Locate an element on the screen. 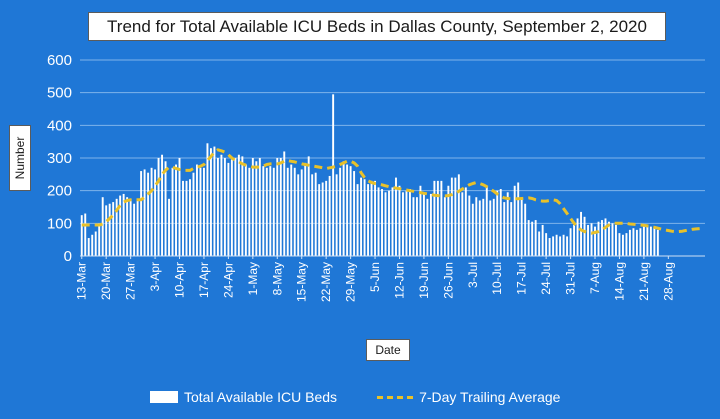 This screenshot has height=419, width=720. y-axis-label: Number is located at coordinates (20, 158).